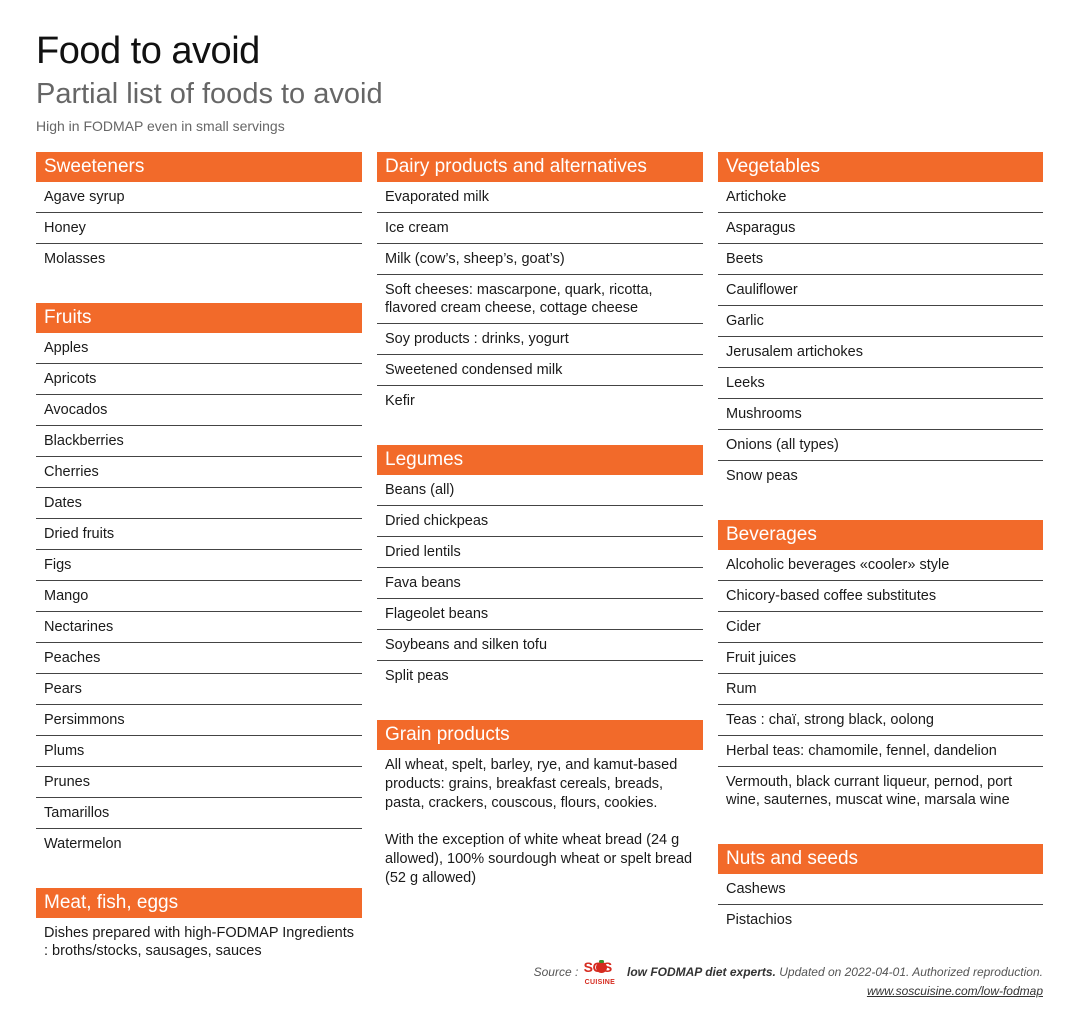 The height and width of the screenshot is (1027, 1080). Describe the element at coordinates (199, 534) in the screenshot. I see `list-item: Dried fruits` at that location.